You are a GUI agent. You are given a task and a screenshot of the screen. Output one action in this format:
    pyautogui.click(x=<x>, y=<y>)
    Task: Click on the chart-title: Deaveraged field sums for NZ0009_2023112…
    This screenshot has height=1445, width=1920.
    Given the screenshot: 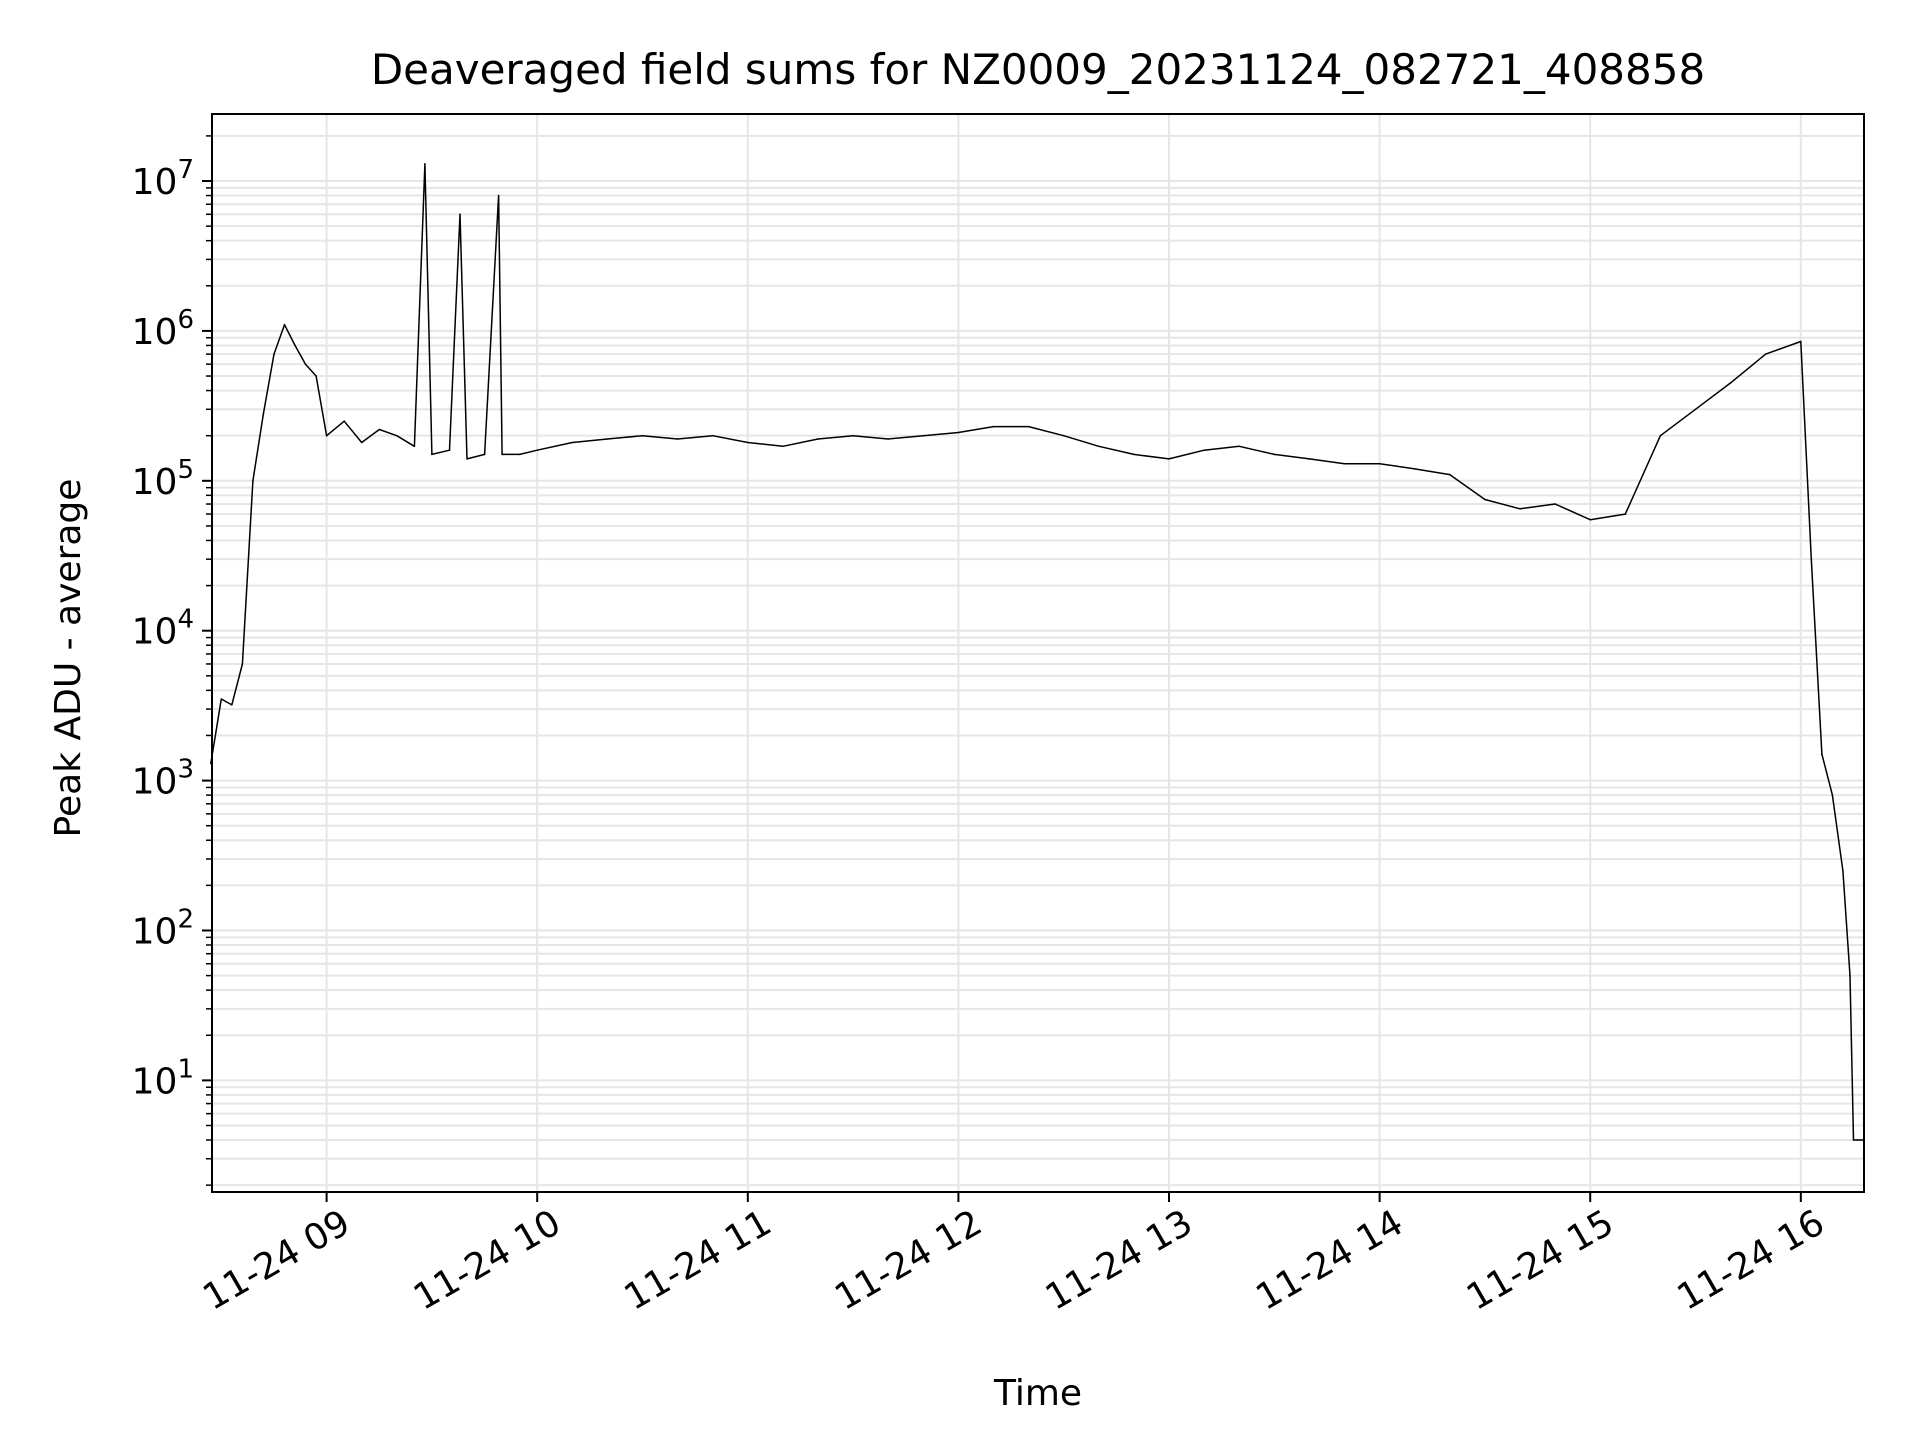 What is the action you would take?
    pyautogui.click(x=1038, y=69)
    